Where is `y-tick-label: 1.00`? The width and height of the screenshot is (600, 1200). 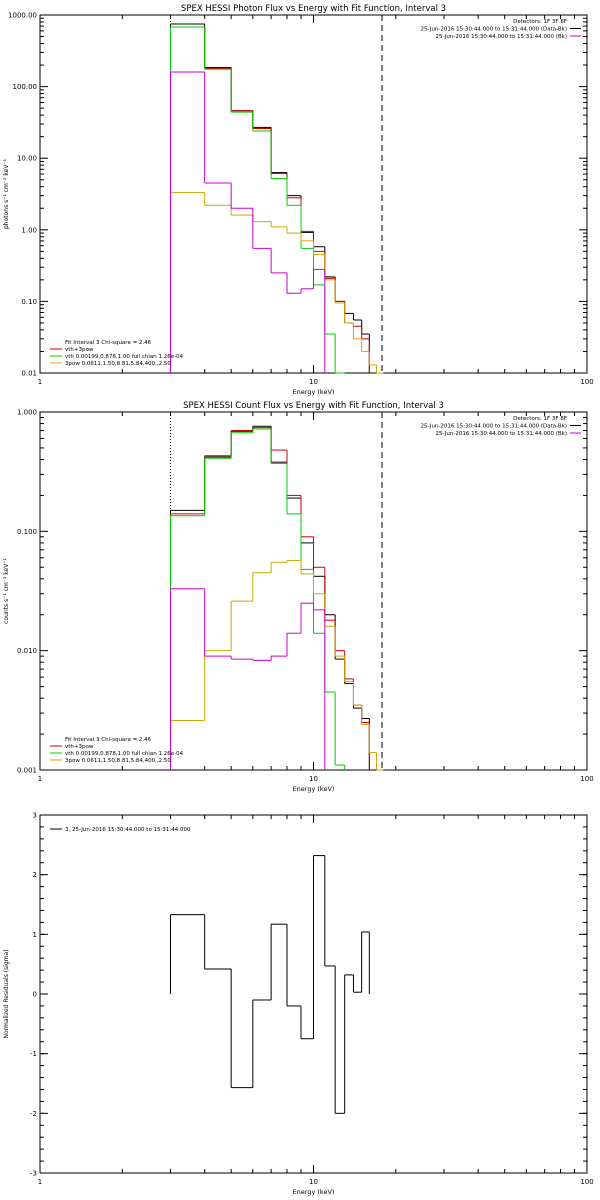
y-tick-label: 1.00 is located at coordinates (29, 230).